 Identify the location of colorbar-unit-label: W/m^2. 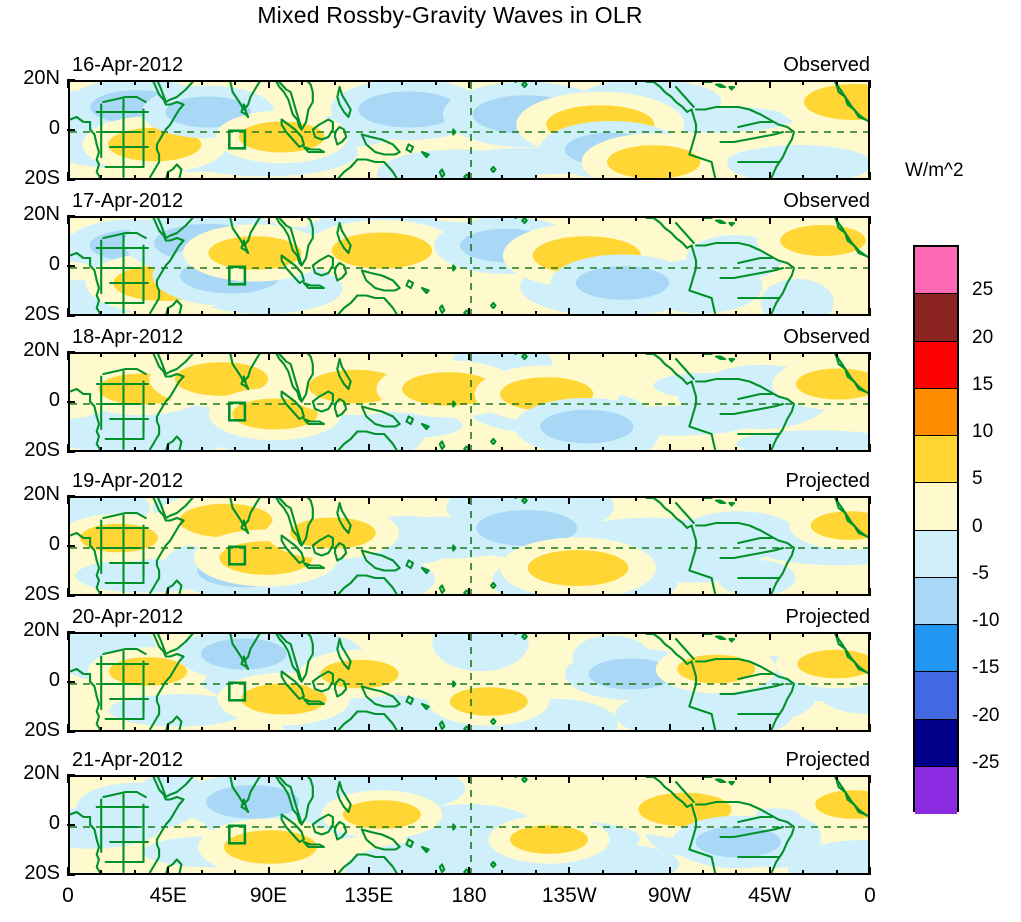
(934, 170).